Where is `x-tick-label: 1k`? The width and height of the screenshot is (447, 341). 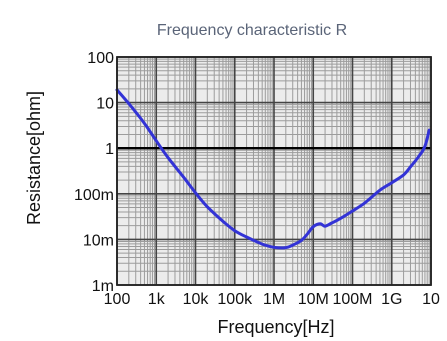
x-tick-label: 1k is located at coordinates (157, 299).